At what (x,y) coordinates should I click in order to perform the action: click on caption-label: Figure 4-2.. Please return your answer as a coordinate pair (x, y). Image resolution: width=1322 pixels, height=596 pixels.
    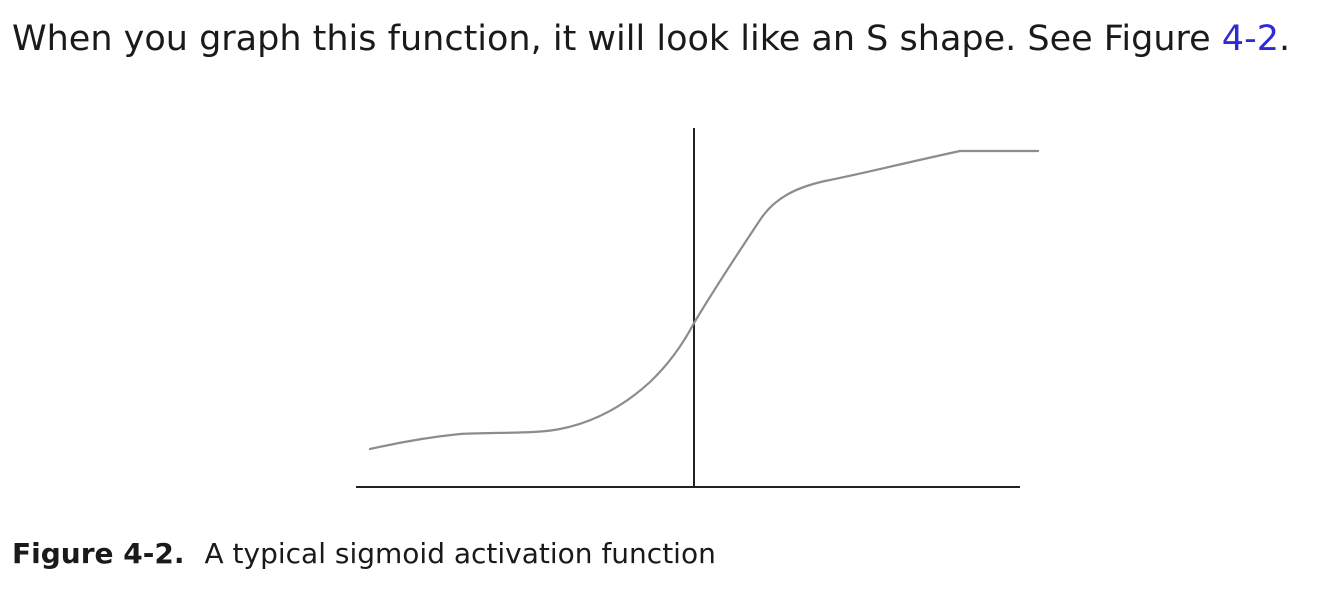
    Looking at the image, I should click on (98, 553).